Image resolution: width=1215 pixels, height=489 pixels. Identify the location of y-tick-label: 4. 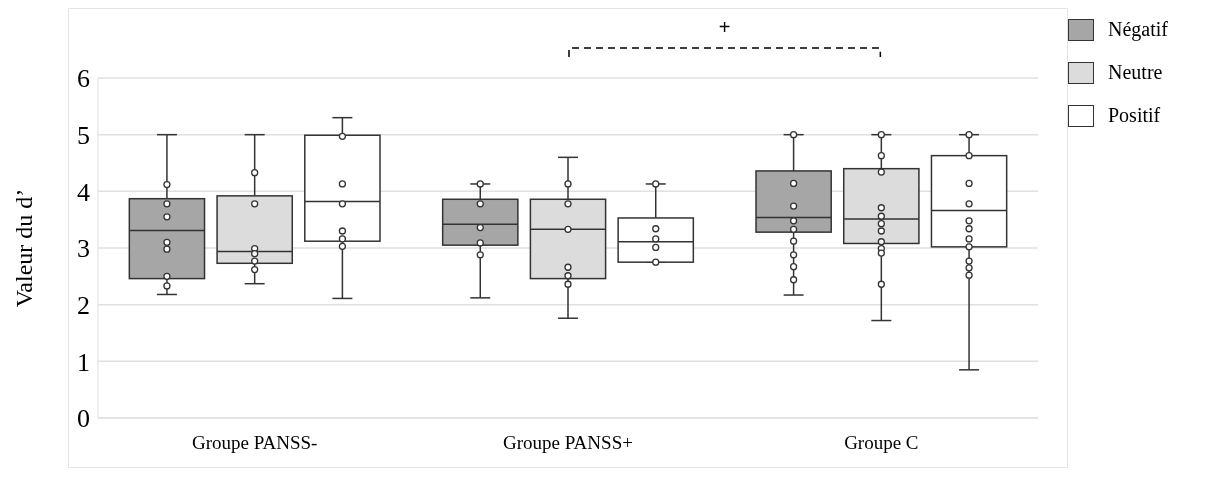
(83, 192).